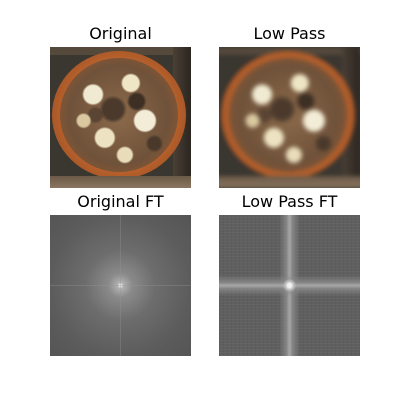 The image size is (400, 400). What do you see at coordinates (120, 33) in the screenshot?
I see `panel-title-original: Original` at bounding box center [120, 33].